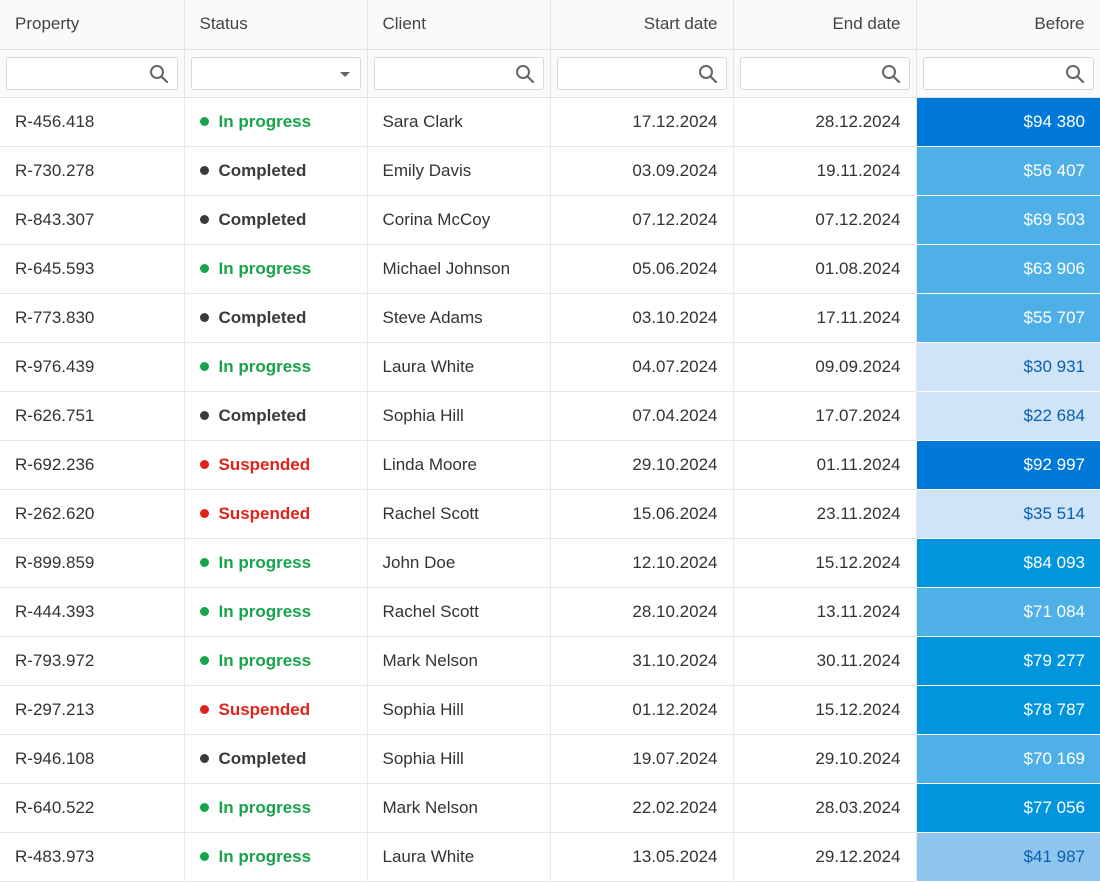 The image size is (1100, 882). I want to click on client-cell: John Doe, so click(459, 563).